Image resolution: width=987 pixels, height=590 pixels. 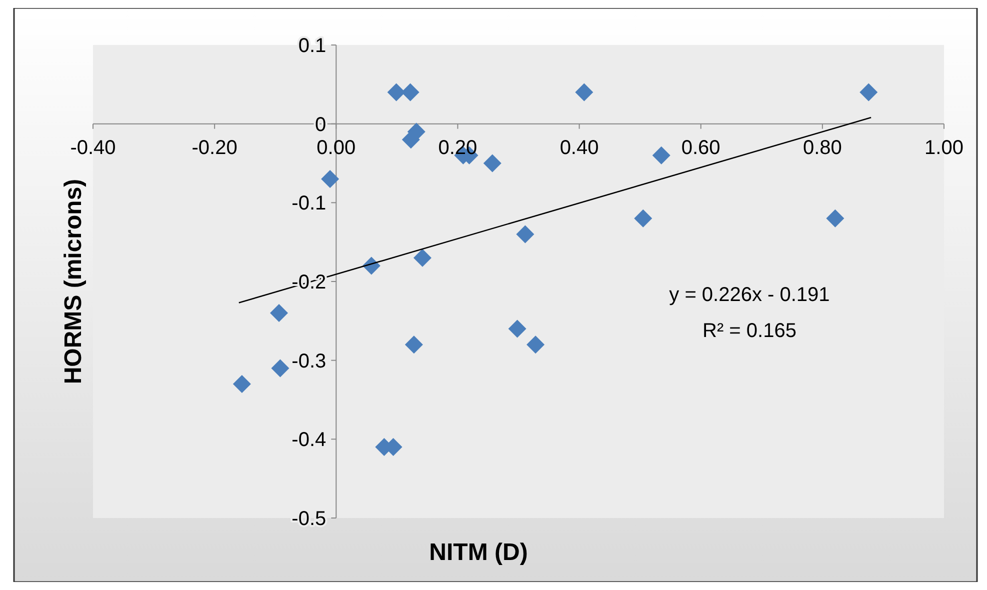 I want to click on x-tick-label: -0.40, so click(x=93, y=147).